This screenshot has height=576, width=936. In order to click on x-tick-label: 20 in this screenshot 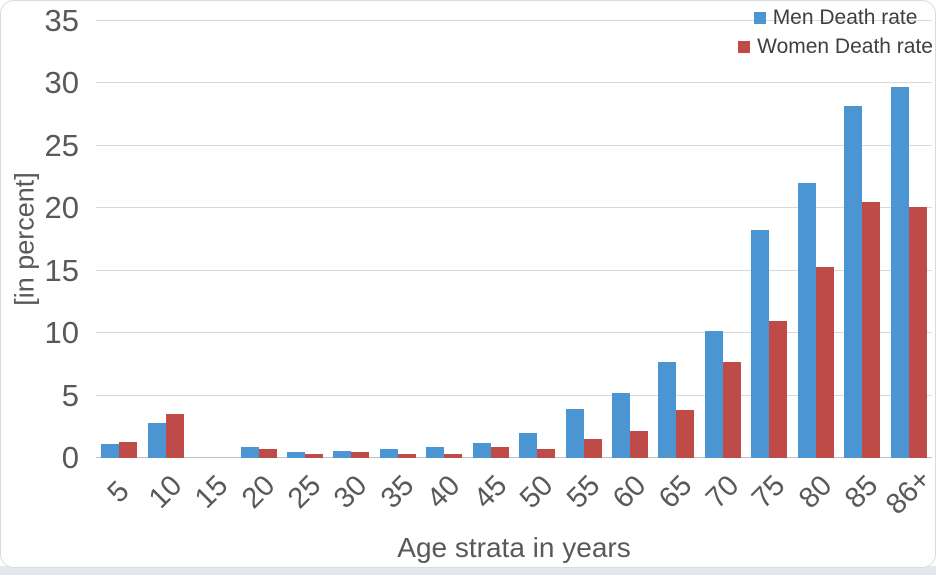, I will do `click(258, 492)`.